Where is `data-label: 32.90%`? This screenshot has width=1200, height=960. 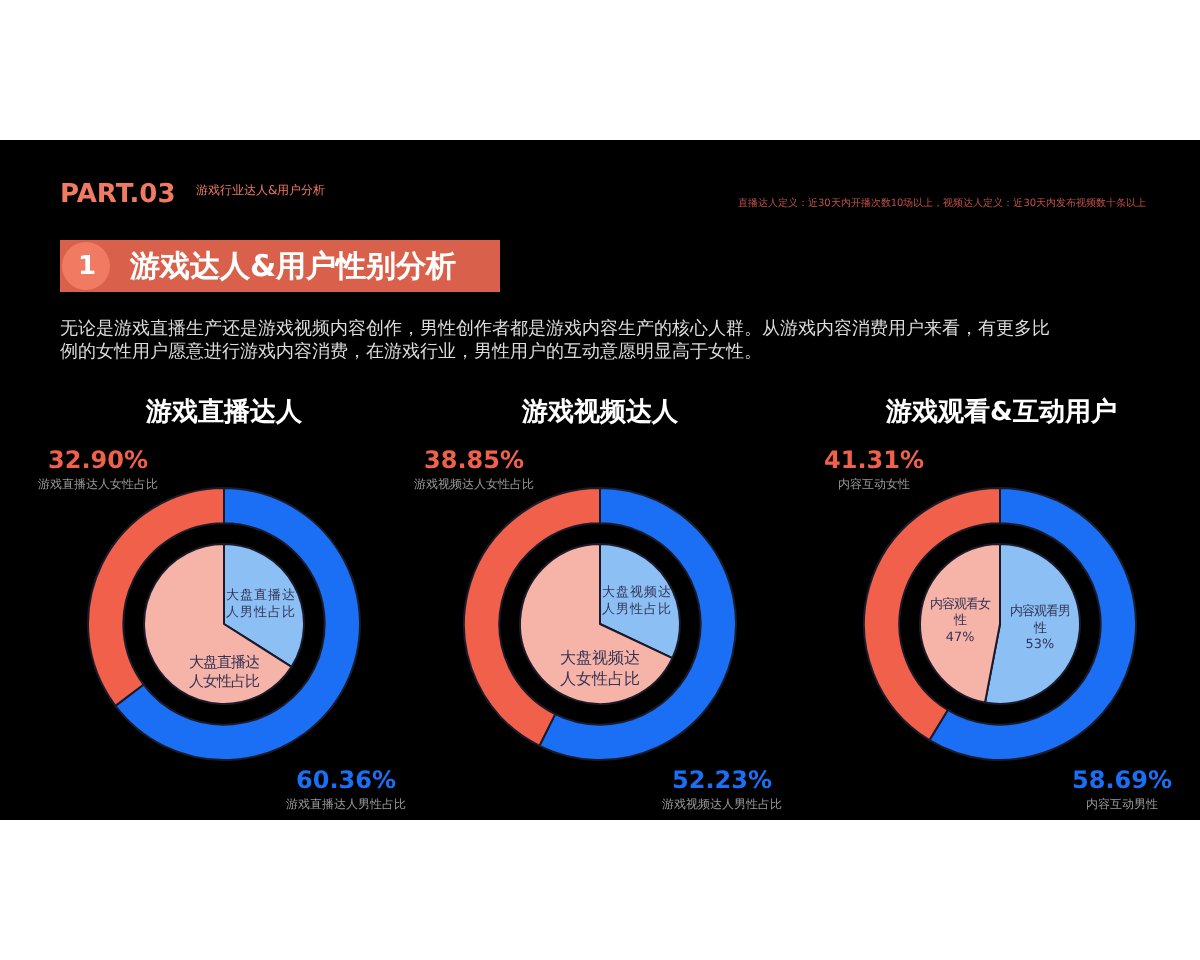 data-label: 32.90% is located at coordinates (98, 460).